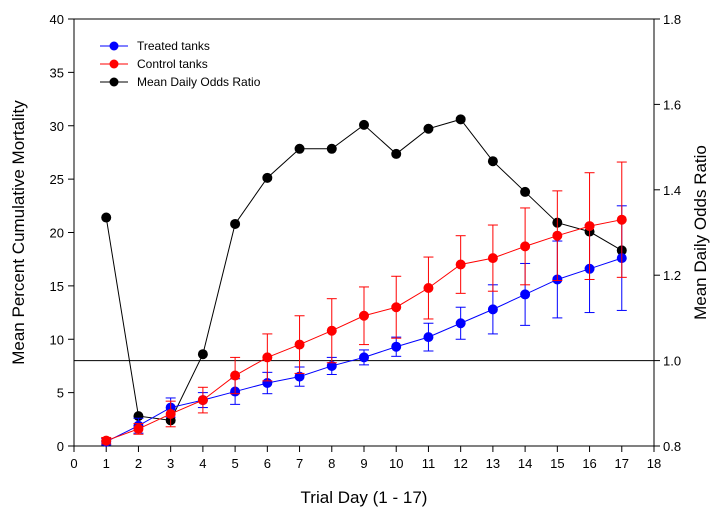 This screenshot has width=716, height=511. I want to click on x-tick-label: 8, so click(331, 463).